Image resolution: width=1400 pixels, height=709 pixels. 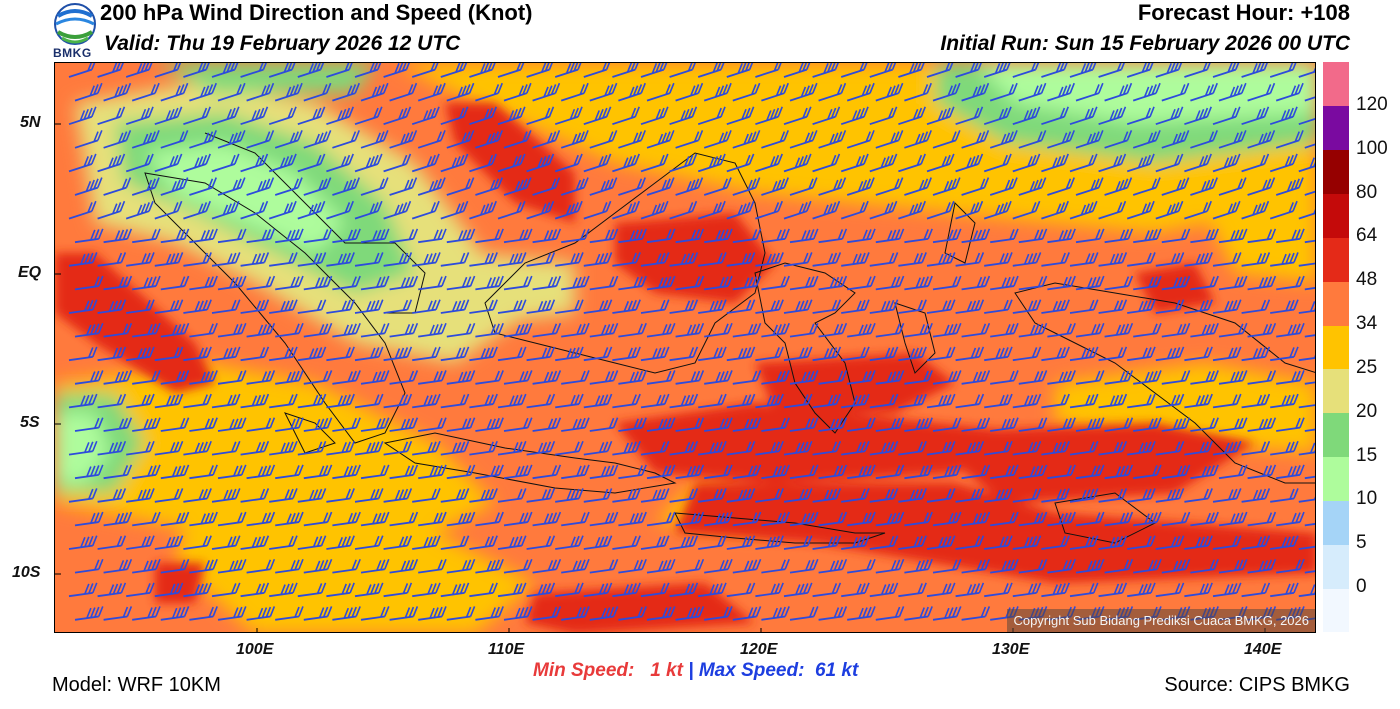 I want to click on colorbar-swatch, so click(x=1336, y=478).